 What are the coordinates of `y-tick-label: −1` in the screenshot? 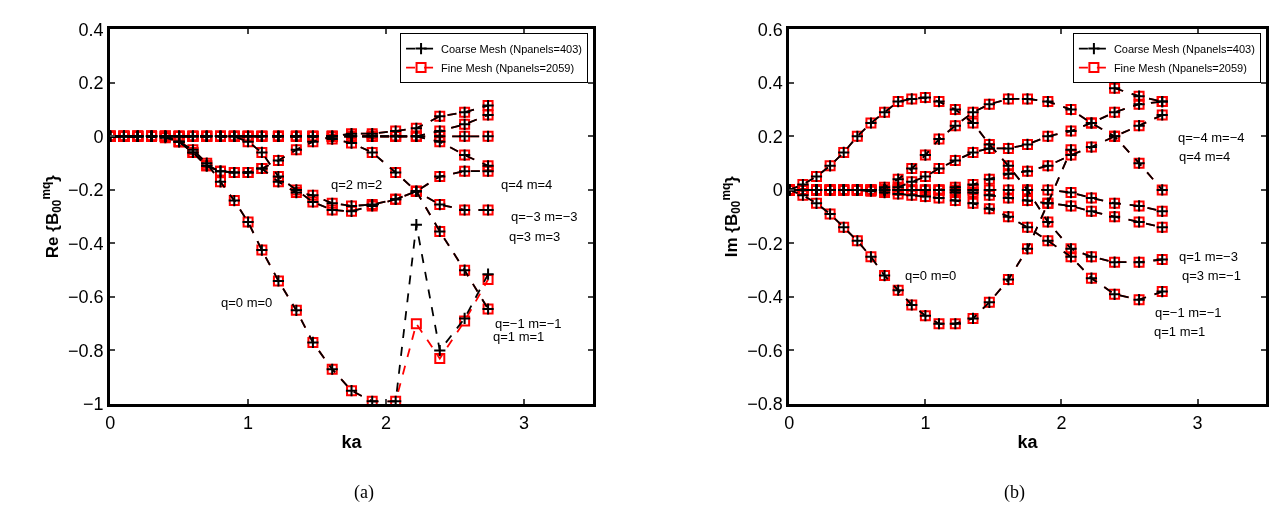 It's located at (93, 404).